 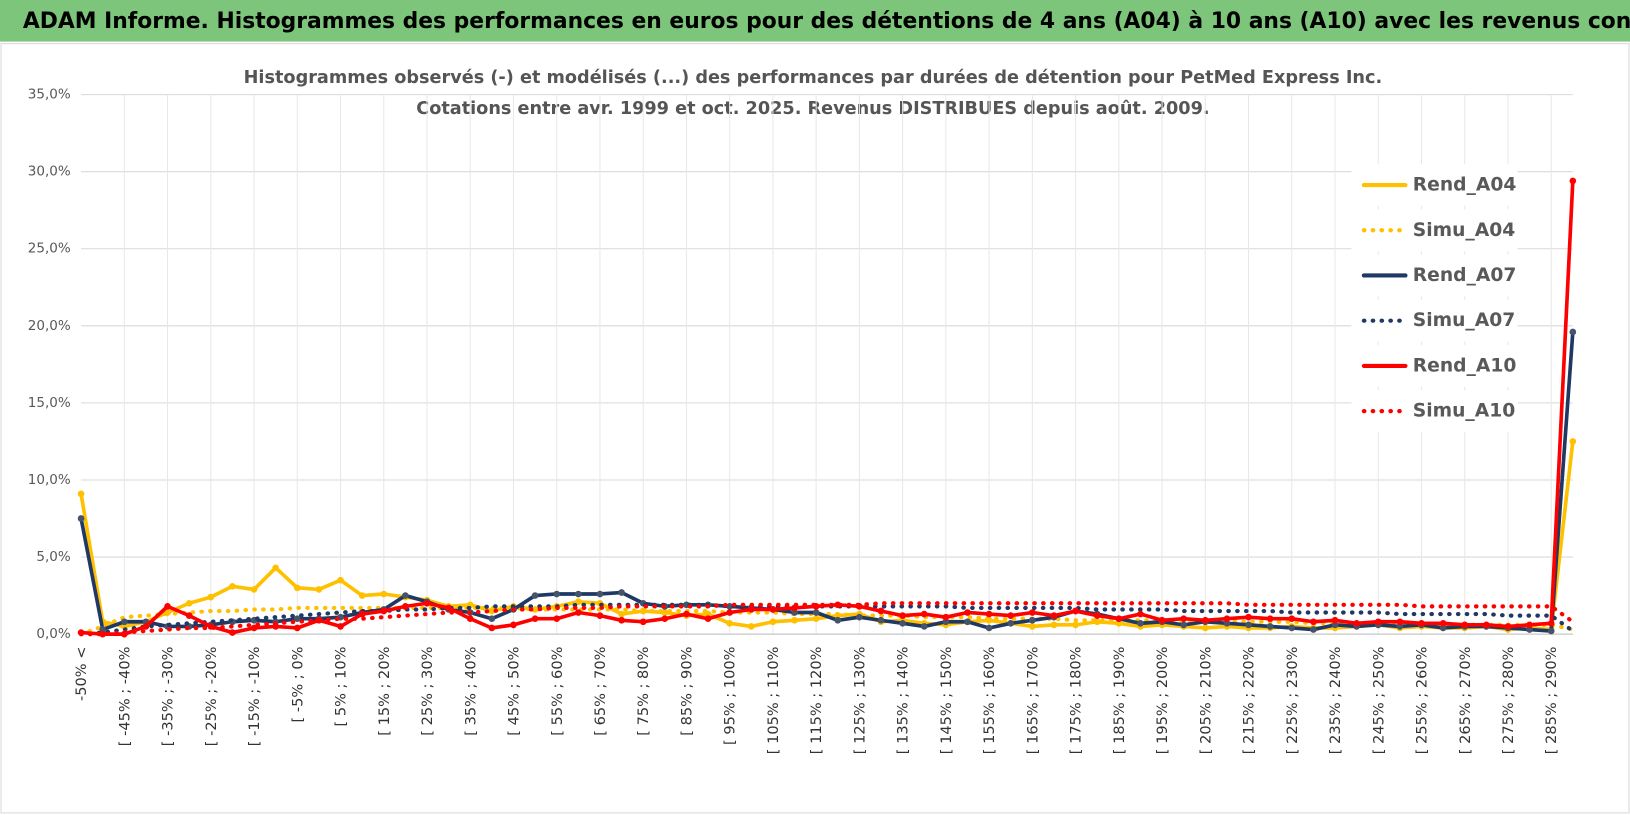 What do you see at coordinates (49, 480) in the screenshot?
I see `y-tick-label: 10,0%` at bounding box center [49, 480].